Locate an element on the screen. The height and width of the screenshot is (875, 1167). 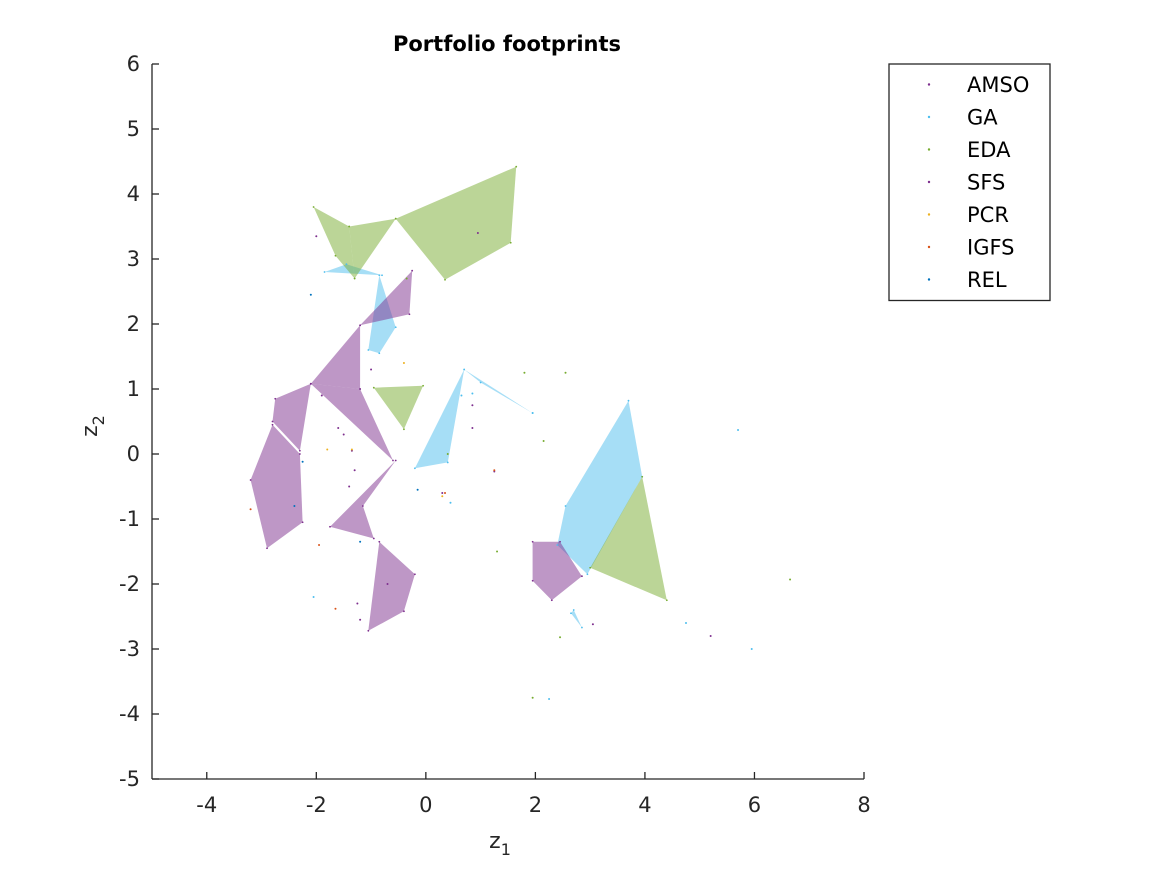
y-tick-label: -1 is located at coordinates (129, 519).